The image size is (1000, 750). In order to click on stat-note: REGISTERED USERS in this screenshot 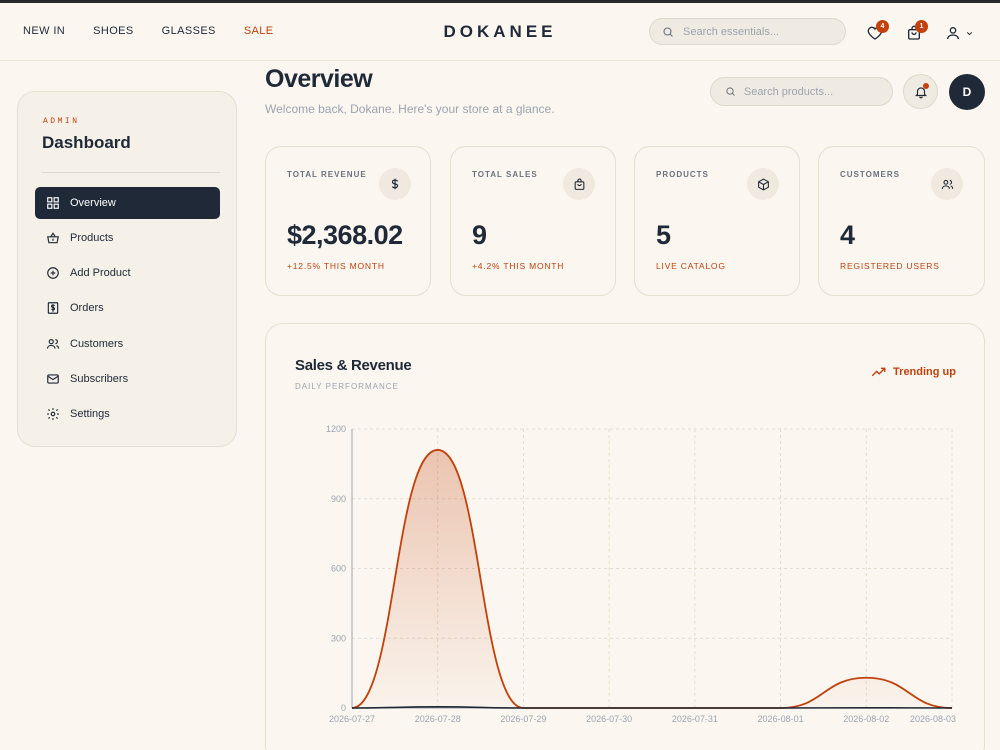, I will do `click(890, 266)`.